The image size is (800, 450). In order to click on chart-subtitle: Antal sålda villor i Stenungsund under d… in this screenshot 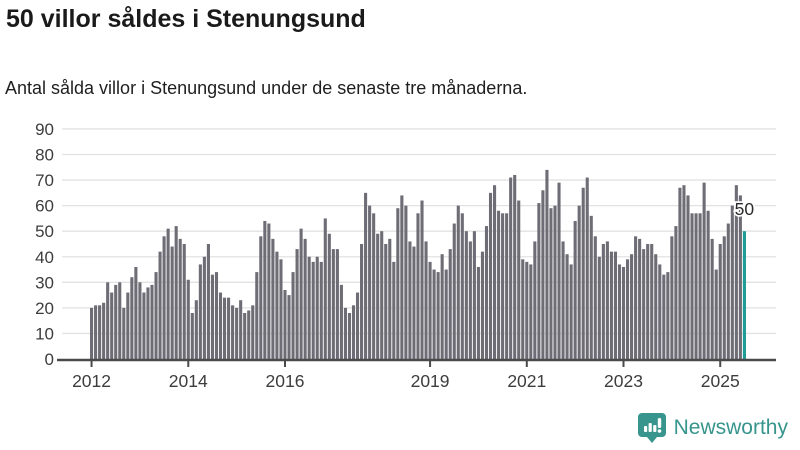, I will do `click(266, 88)`.